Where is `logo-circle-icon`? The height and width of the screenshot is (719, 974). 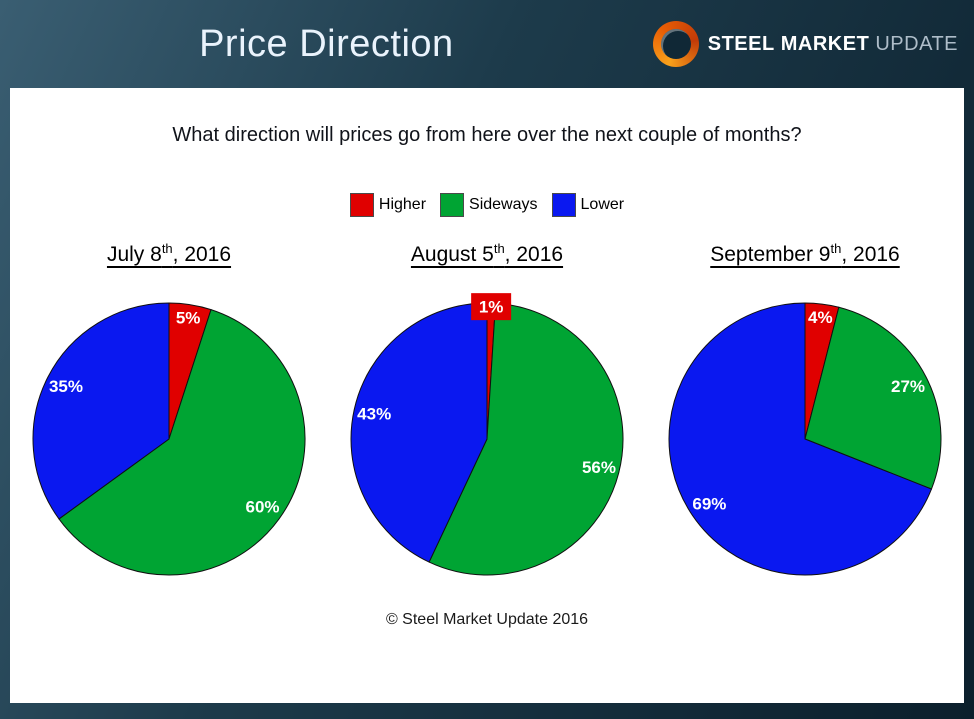
logo-circle-icon is located at coordinates (675, 44).